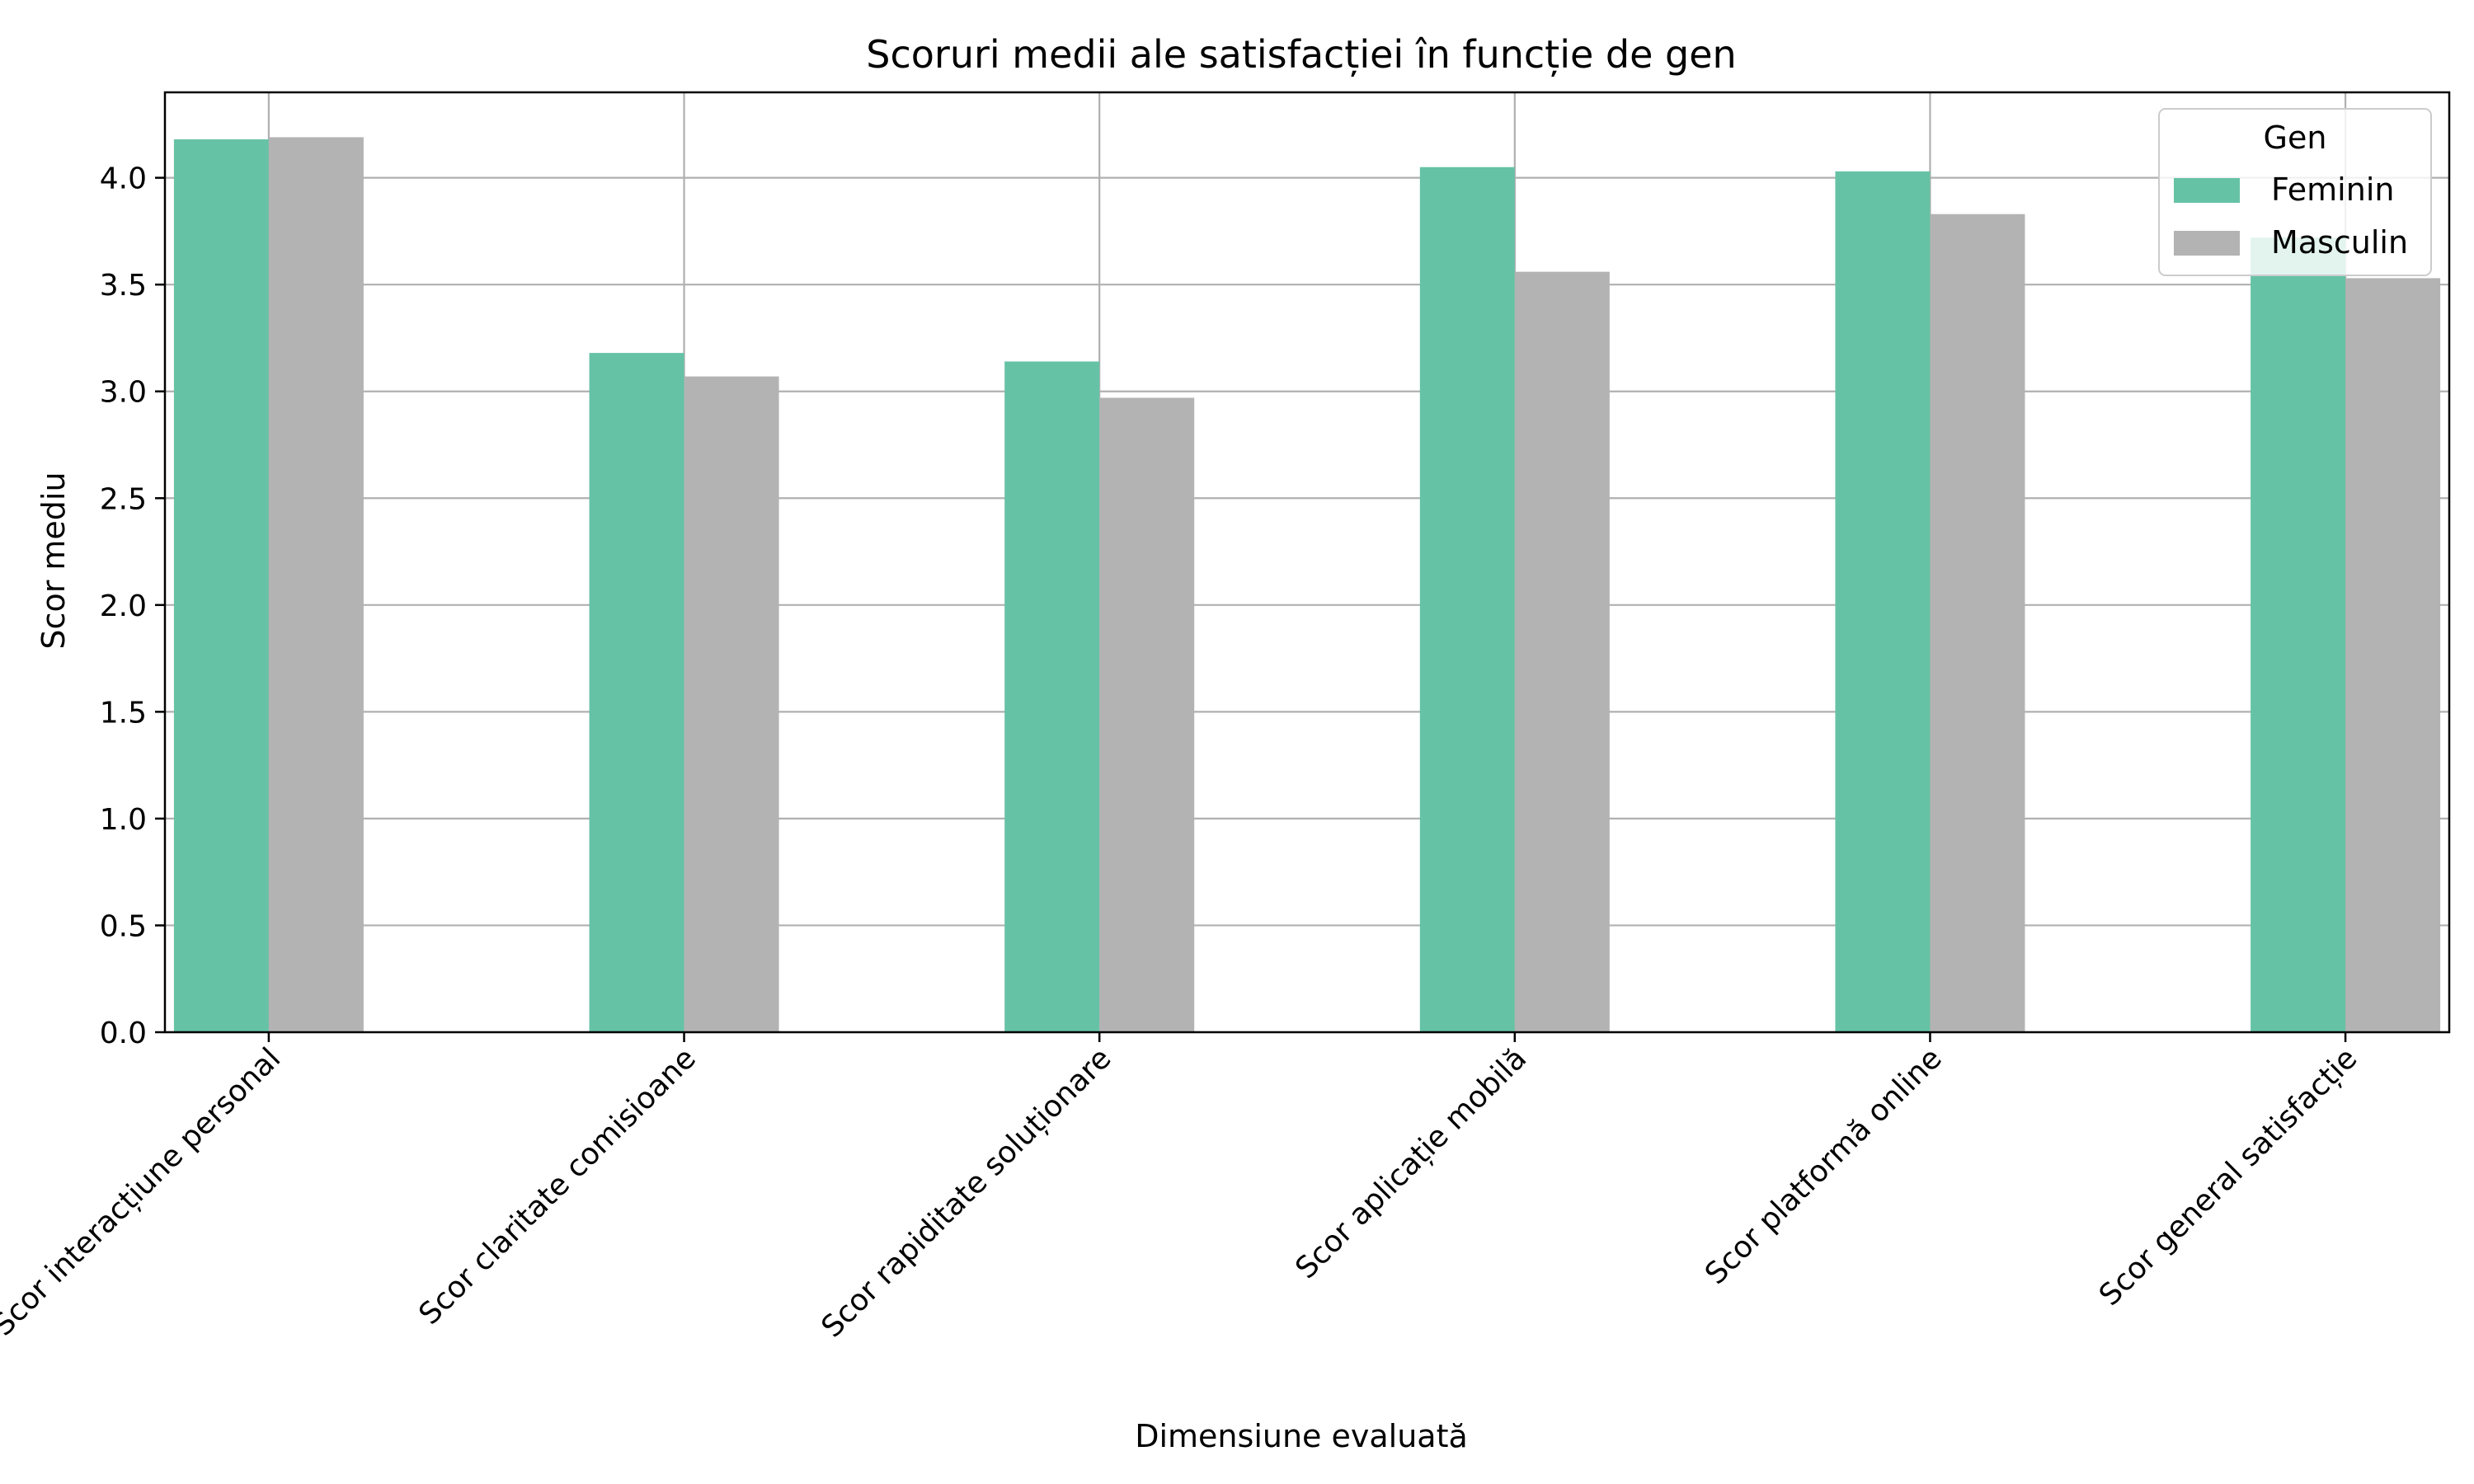 This screenshot has height=1484, width=2474. What do you see at coordinates (123, 499) in the screenshot?
I see `y-tick-label-5: 2.5` at bounding box center [123, 499].